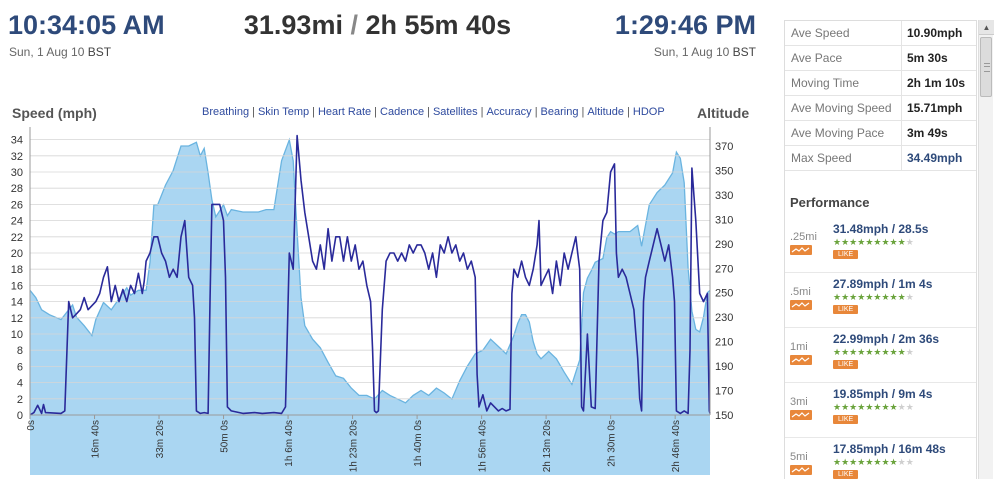 The height and width of the screenshot is (479, 999). What do you see at coordinates (354, 446) in the screenshot?
I see `time-tick-label: 1h 23m 20s` at bounding box center [354, 446].